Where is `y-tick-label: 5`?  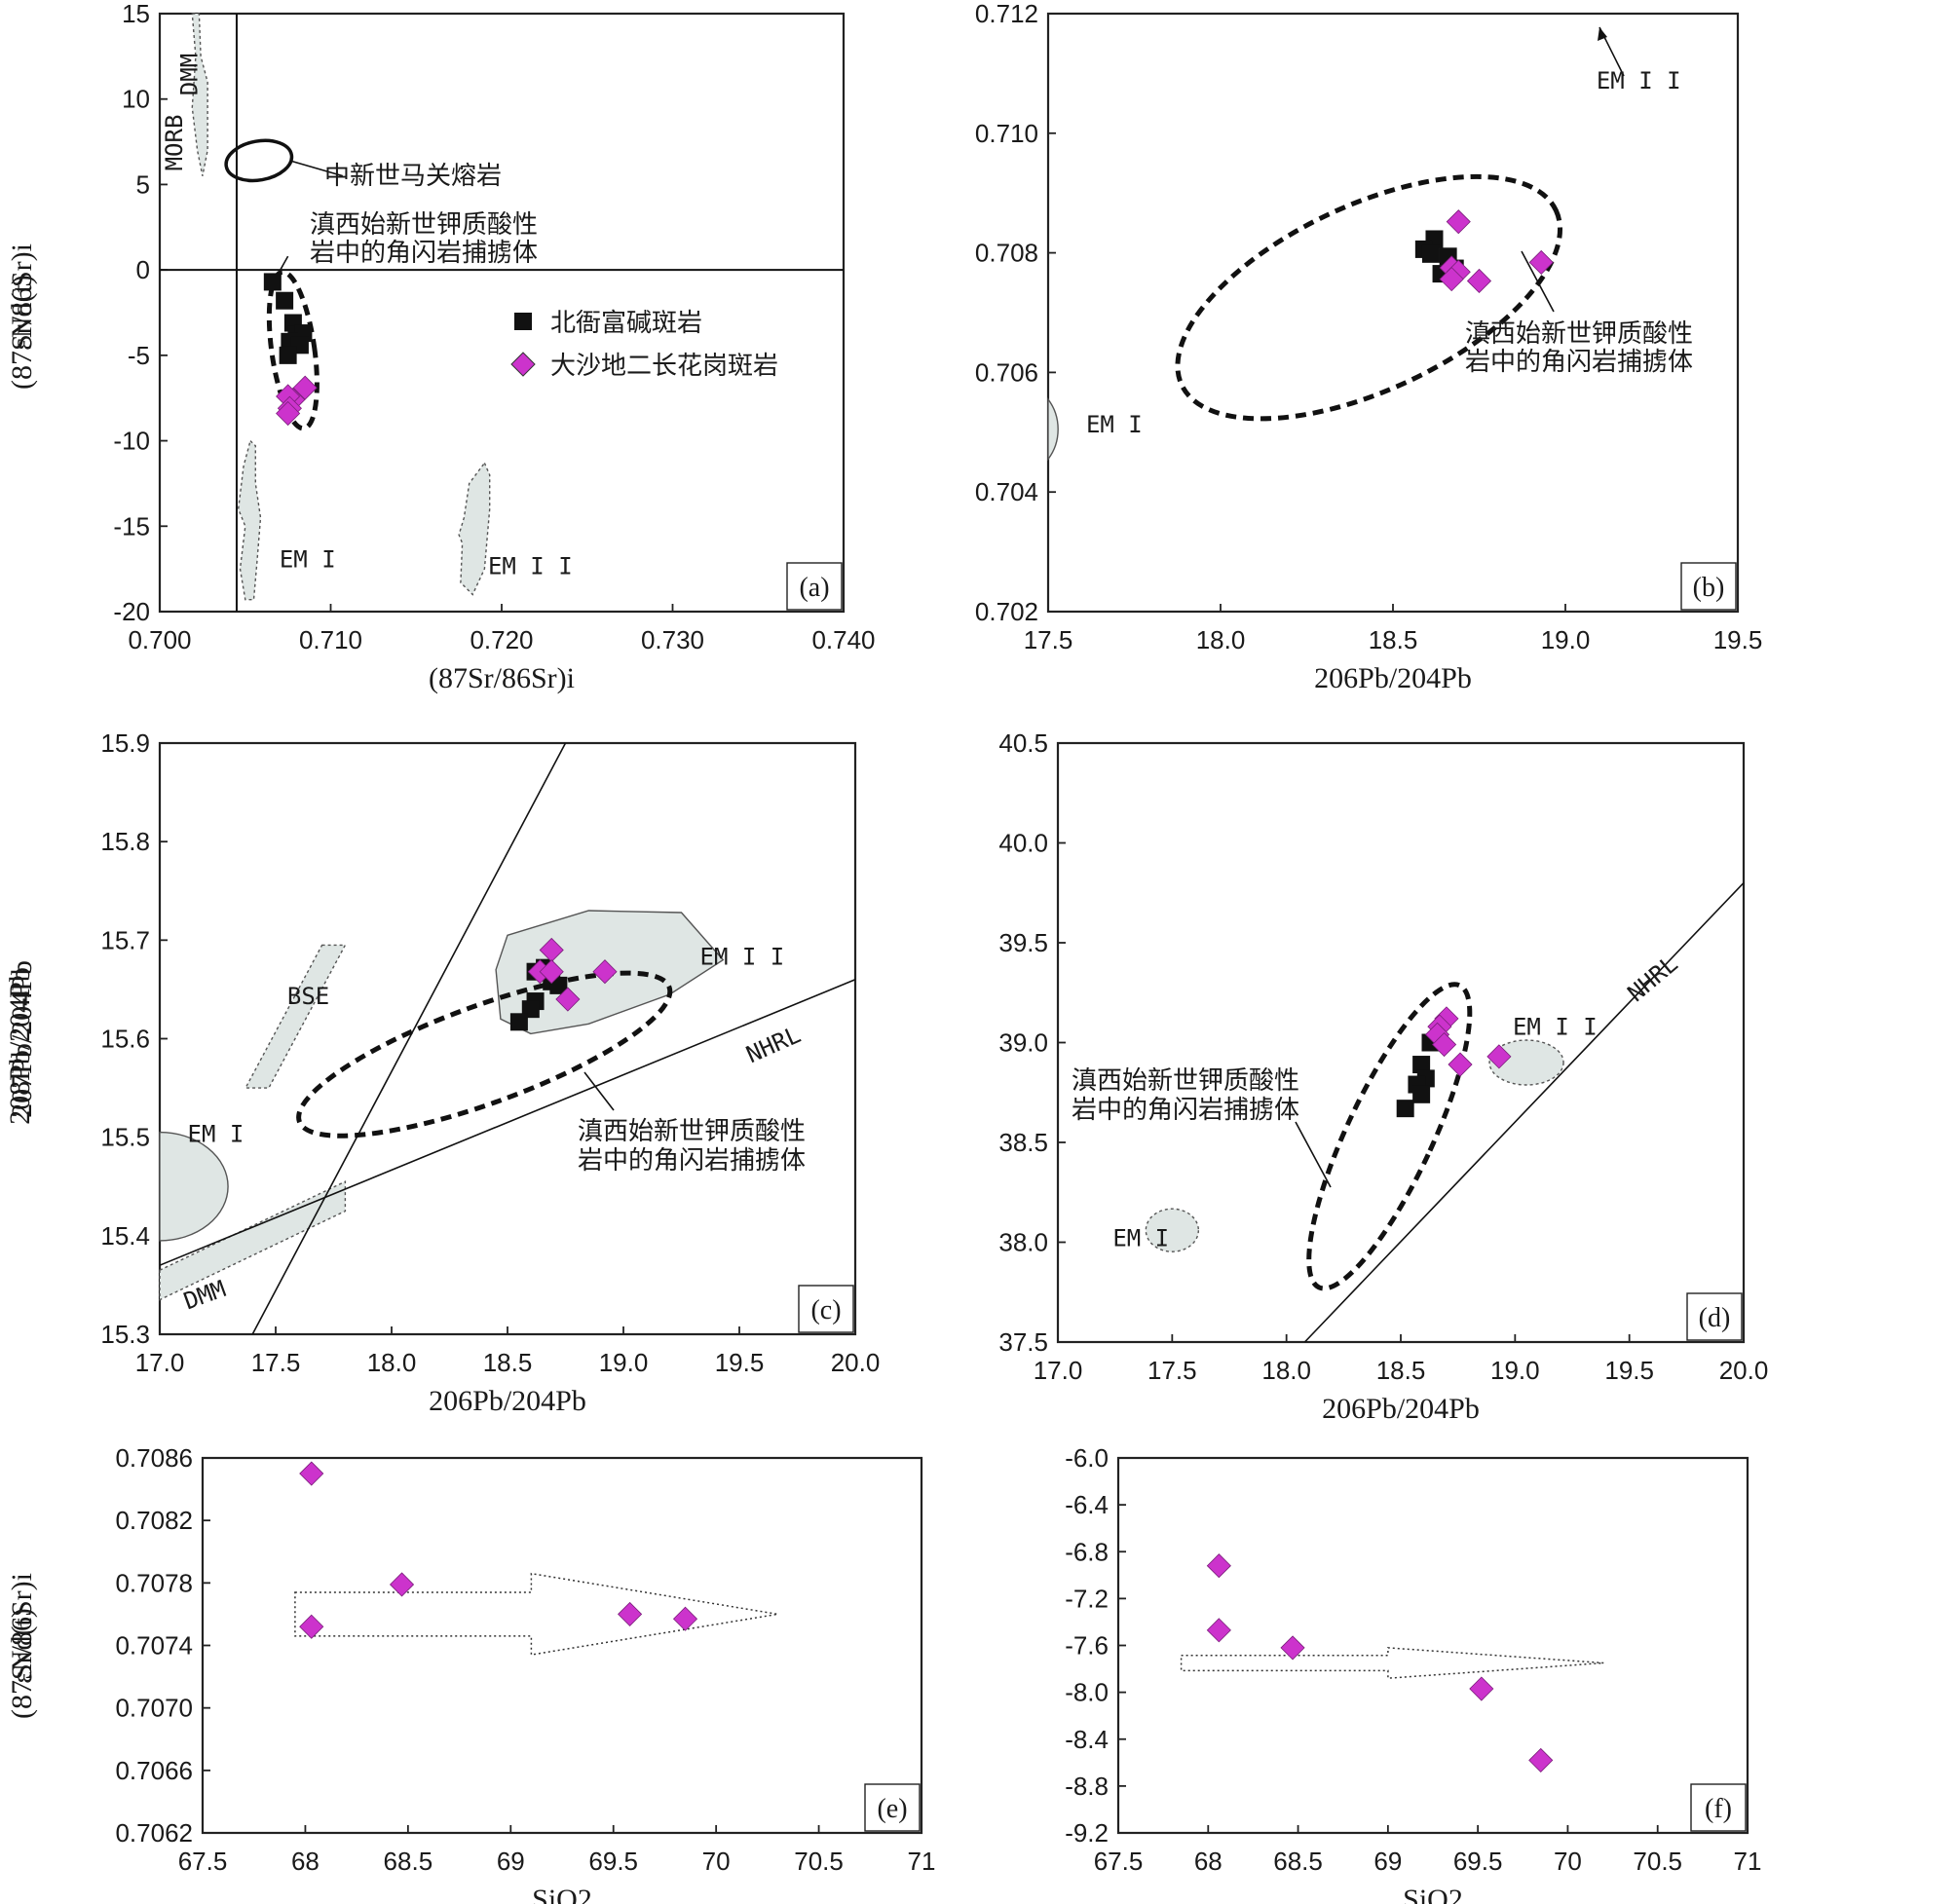 y-tick-label: 5 is located at coordinates (143, 184).